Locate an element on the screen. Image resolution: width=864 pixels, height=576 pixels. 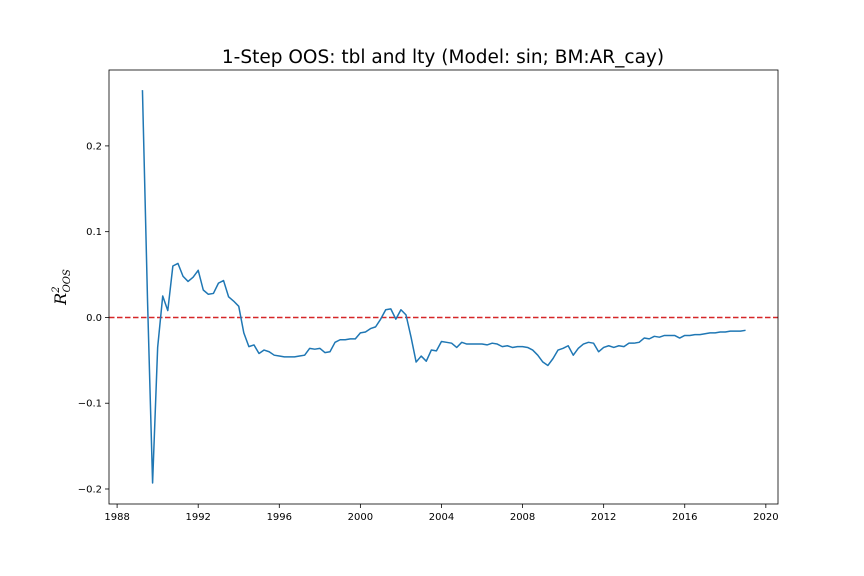
x-axis: 1988 1992 1996 2000 2004 2008 2012 2016 2020 is located at coordinates (441, 513).